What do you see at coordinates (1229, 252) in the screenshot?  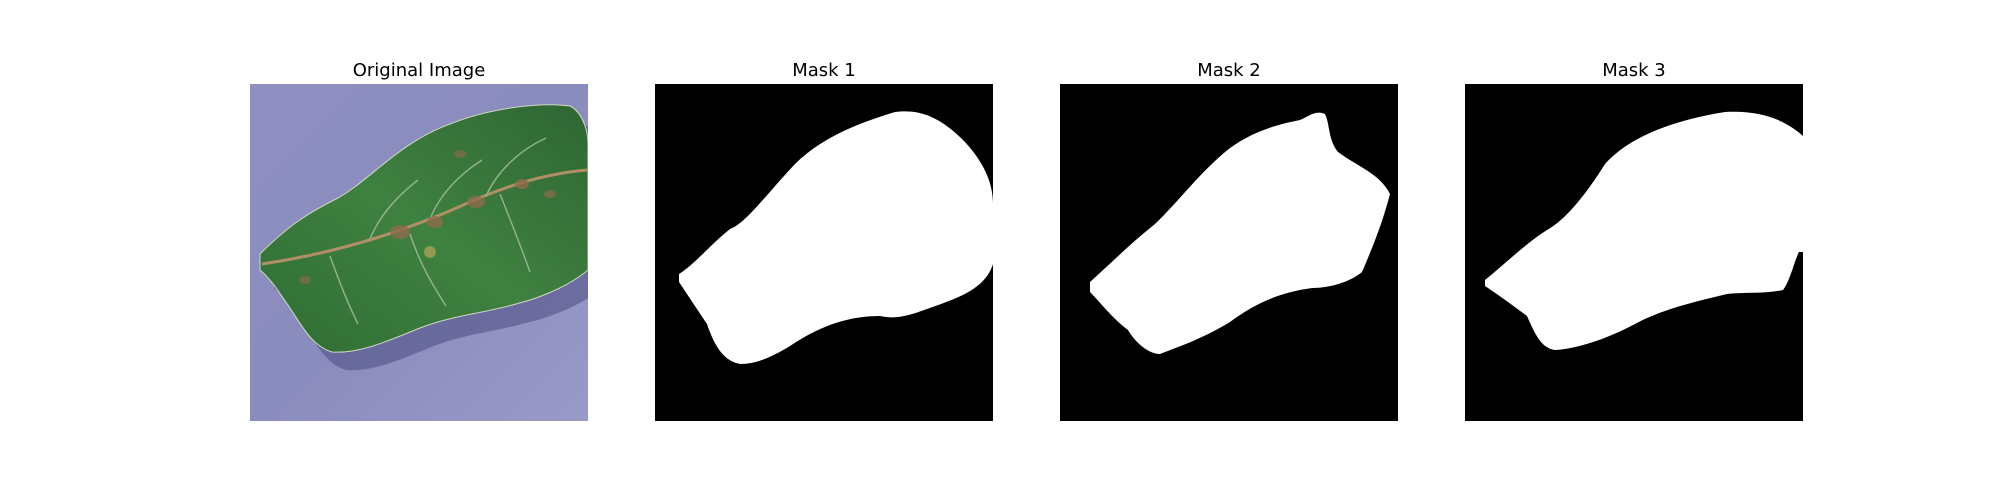 I see `mask-2-image` at bounding box center [1229, 252].